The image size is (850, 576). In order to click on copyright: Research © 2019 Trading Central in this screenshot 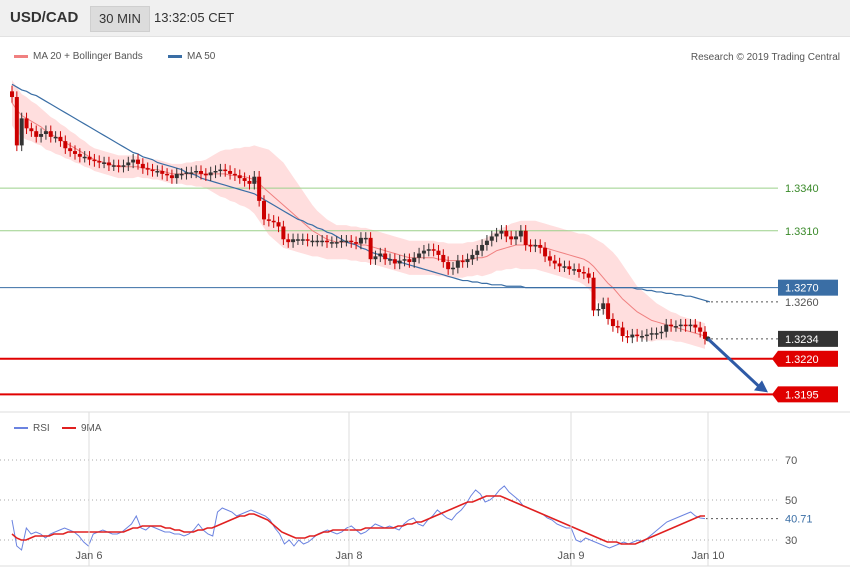, I will do `click(765, 57)`.